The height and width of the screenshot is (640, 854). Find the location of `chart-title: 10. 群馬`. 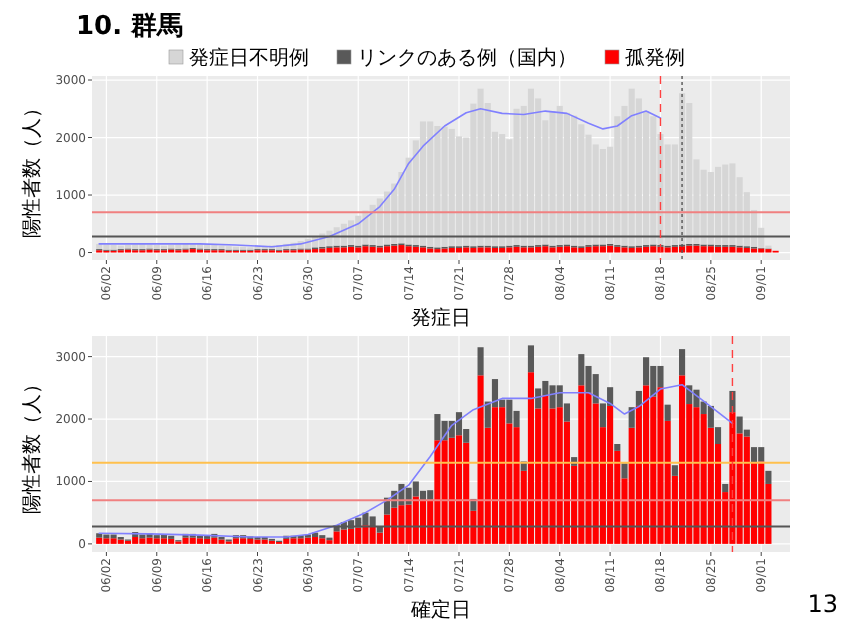

chart-title: 10. 群馬 is located at coordinates (130, 27).